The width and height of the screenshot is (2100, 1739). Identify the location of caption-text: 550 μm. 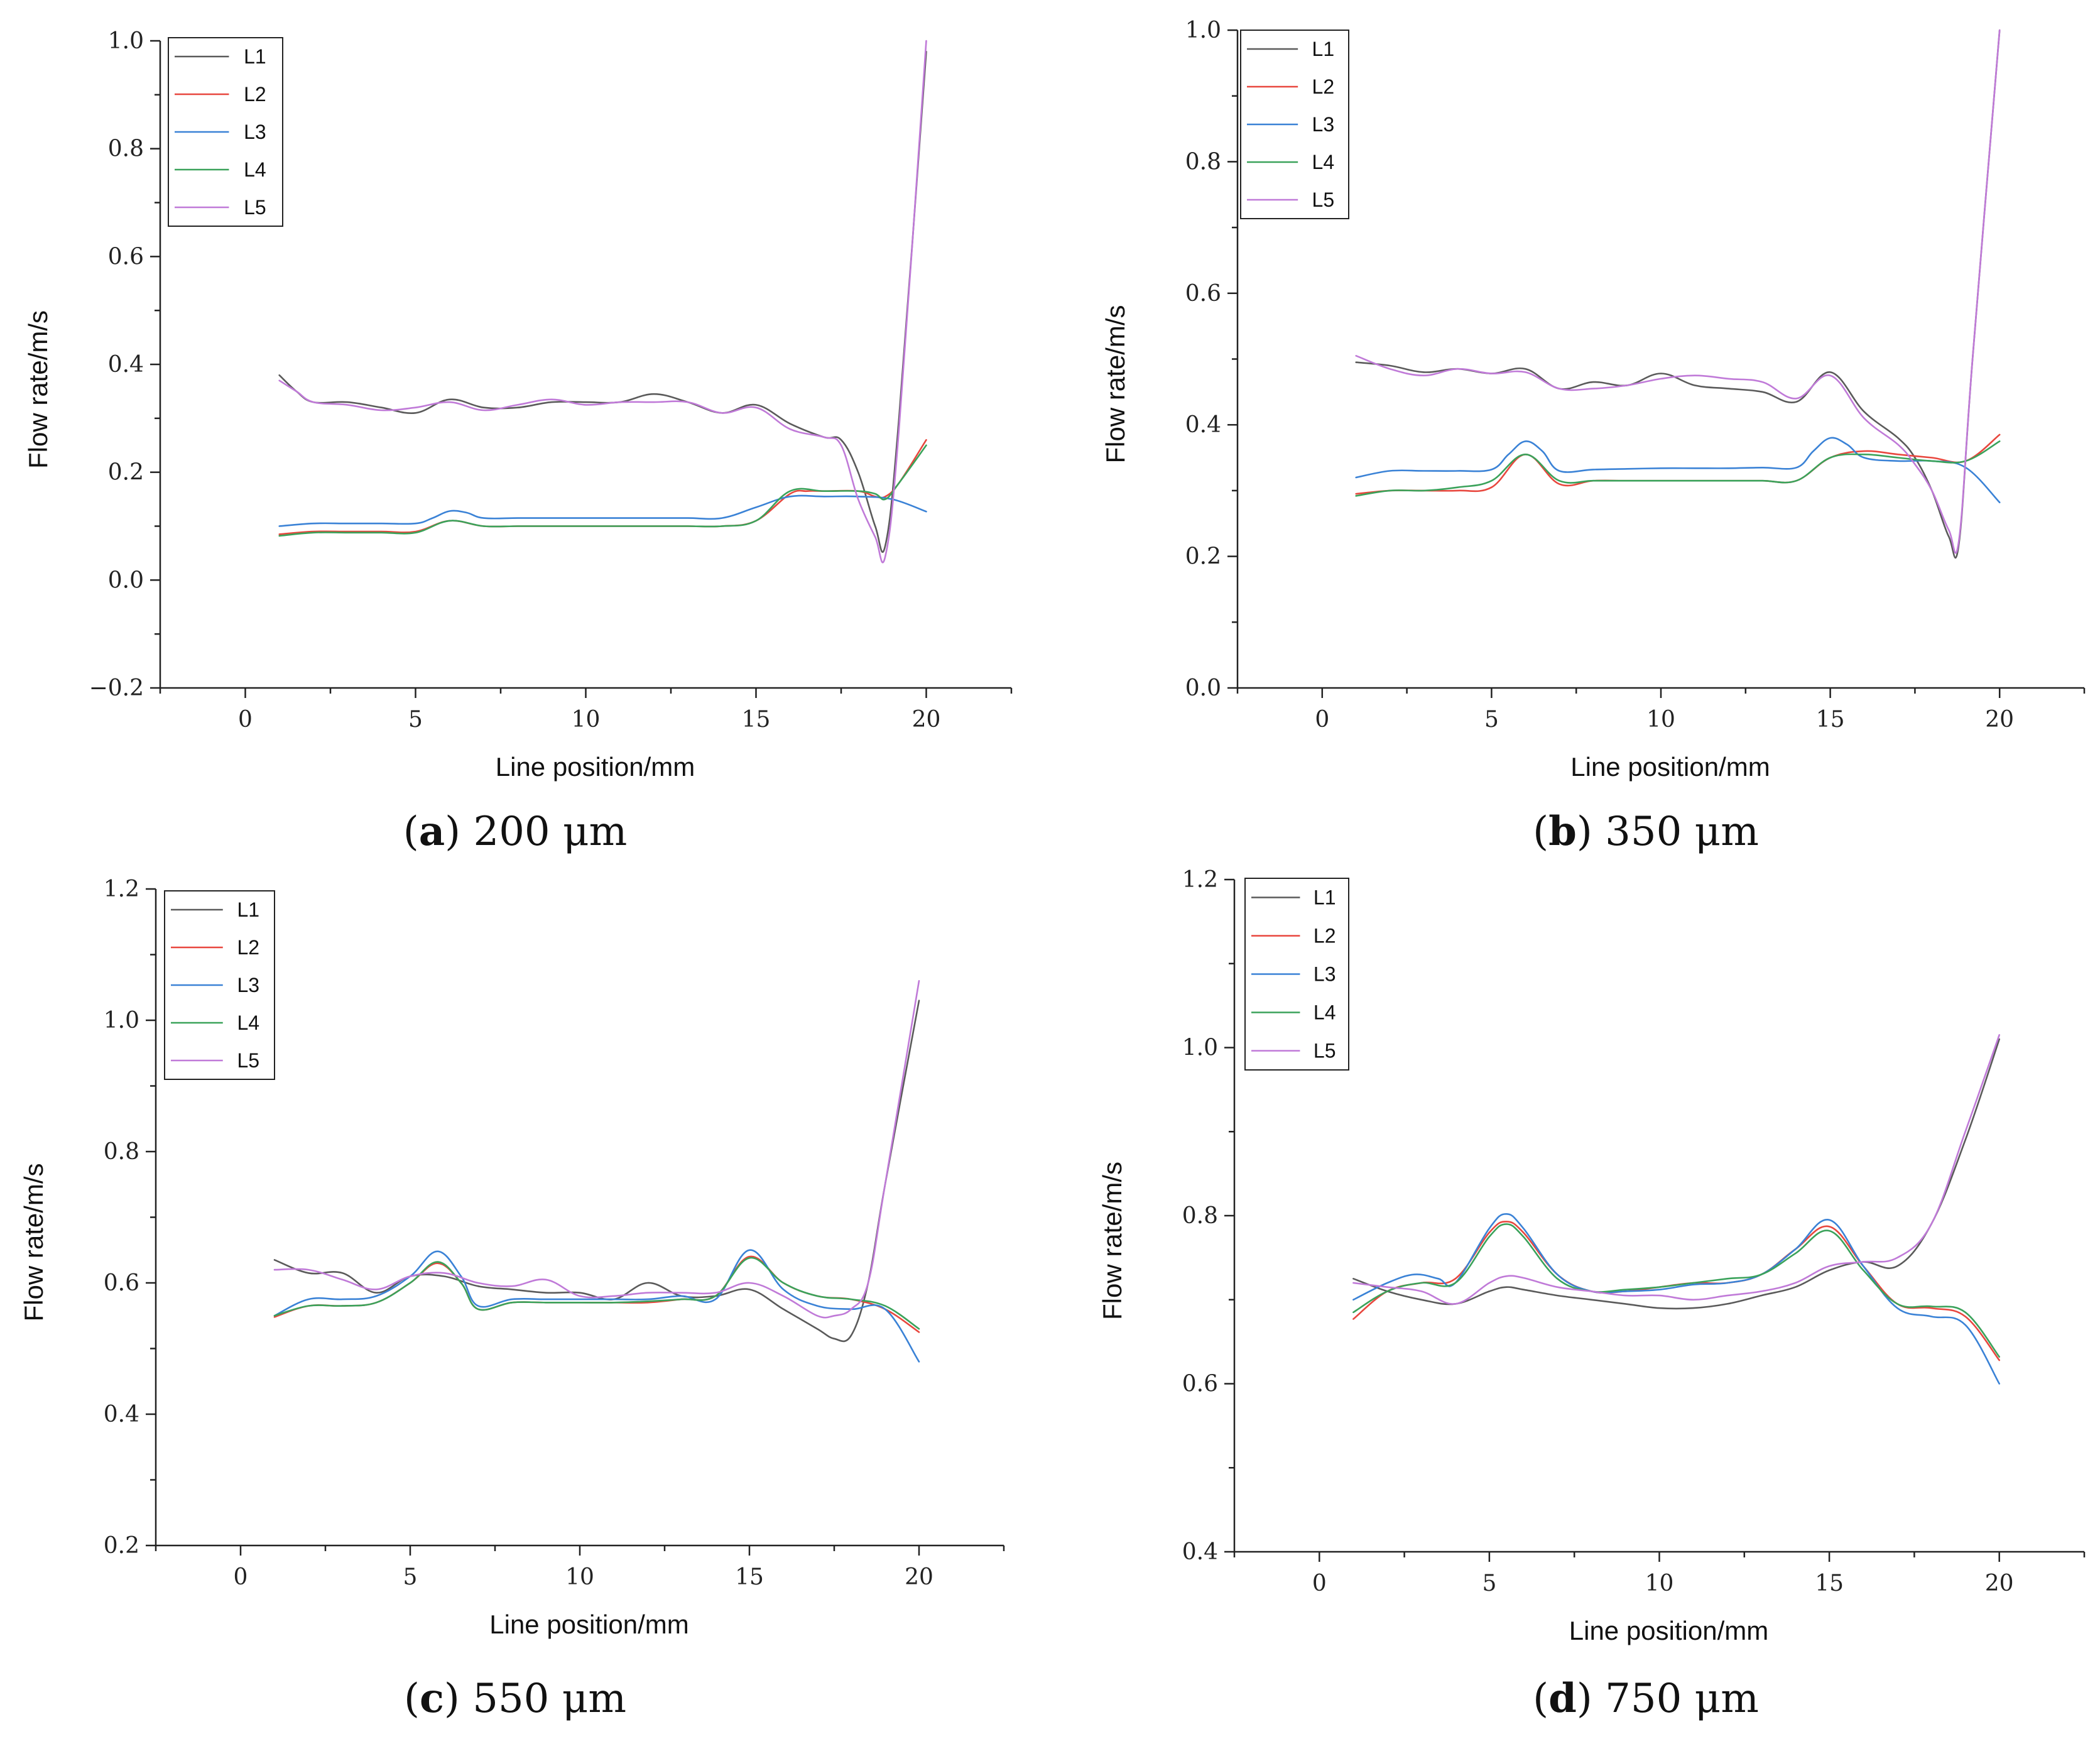
(543, 1699).